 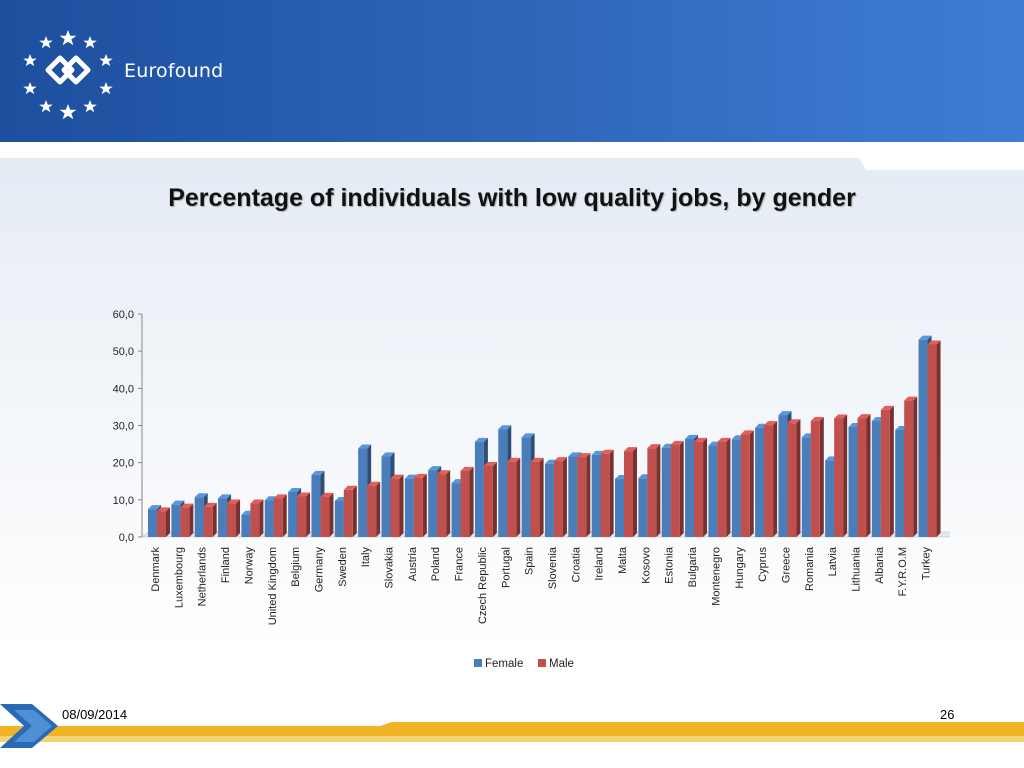 I want to click on x-tick-label: Lithuania, so click(x=857, y=569).